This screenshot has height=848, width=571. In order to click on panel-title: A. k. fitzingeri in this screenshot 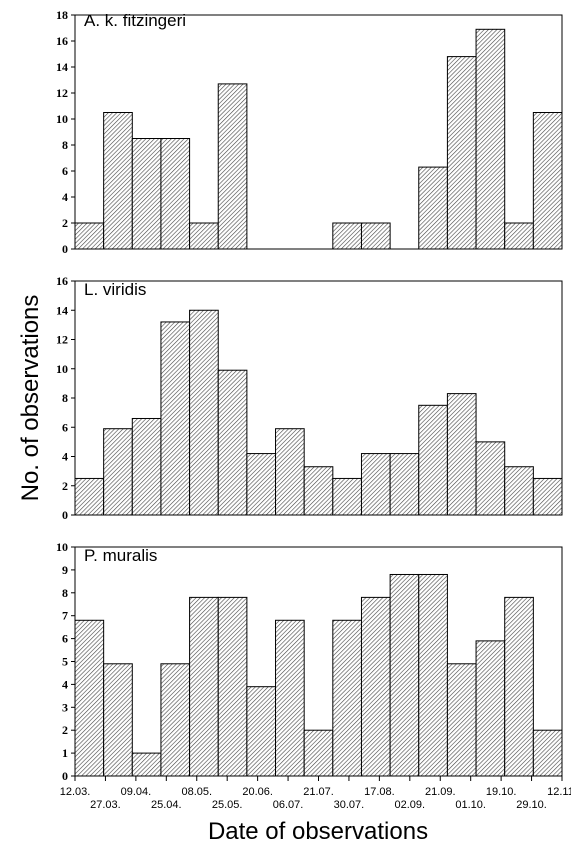, I will do `click(135, 20)`.